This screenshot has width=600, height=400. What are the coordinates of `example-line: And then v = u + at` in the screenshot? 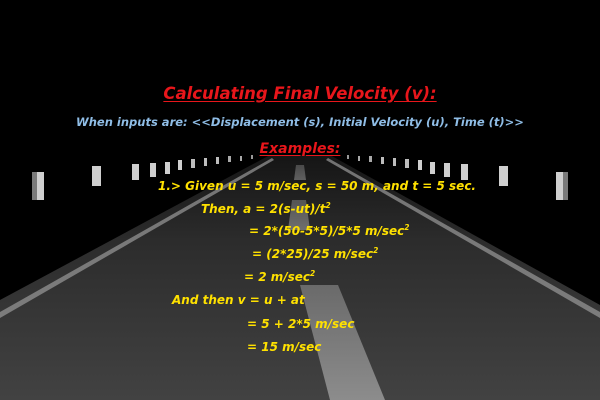 It's located at (238, 300).